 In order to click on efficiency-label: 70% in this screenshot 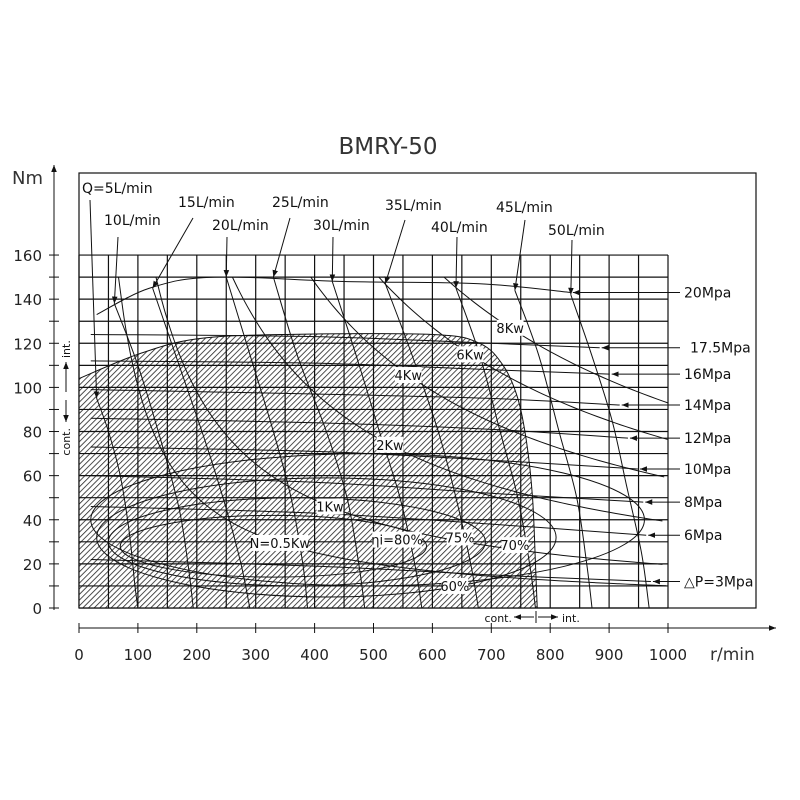, I will do `click(514, 546)`.